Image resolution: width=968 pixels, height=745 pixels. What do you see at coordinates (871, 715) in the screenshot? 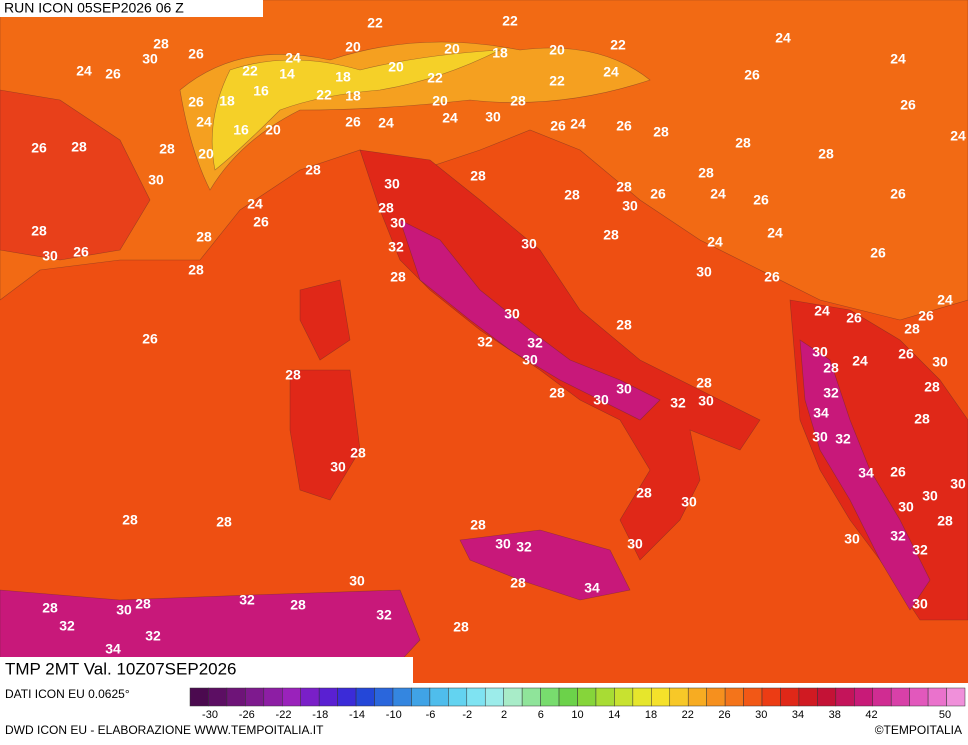
I see `colorbar-tick-label: 42` at bounding box center [871, 715].